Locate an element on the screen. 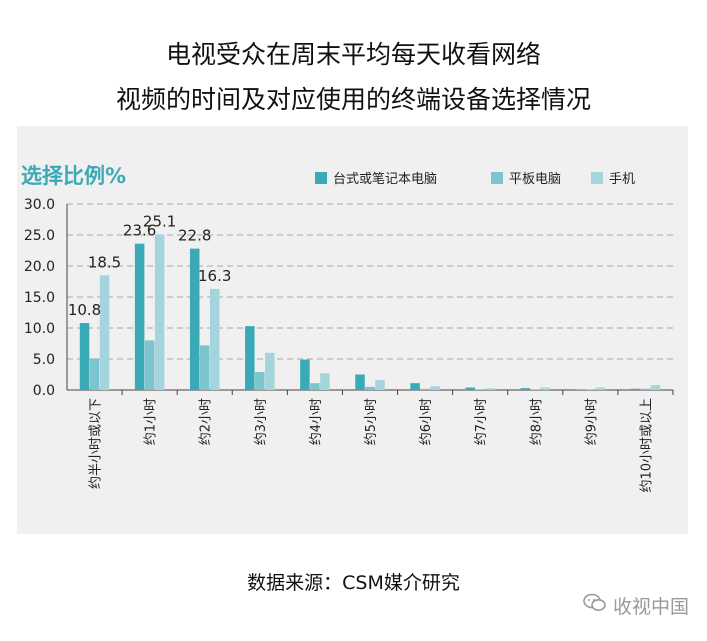 Image resolution: width=707 pixels, height=641 pixels. data-label: 23.6 is located at coordinates (139, 231).